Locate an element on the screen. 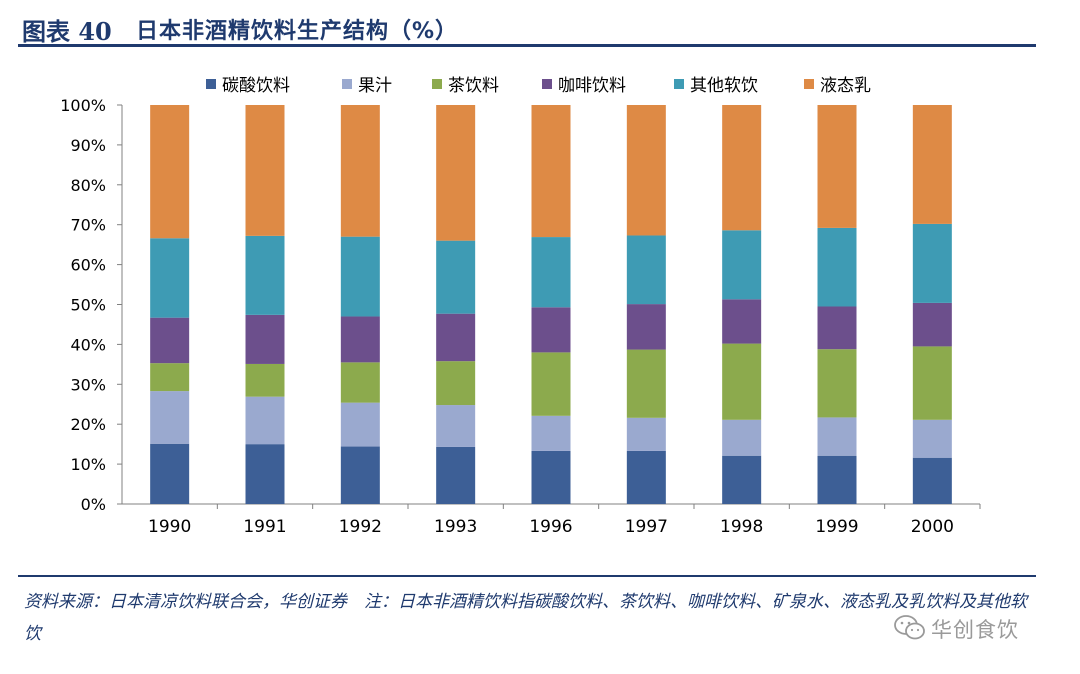 The height and width of the screenshot is (674, 1080). legend-label: 液态乳 is located at coordinates (845, 86).